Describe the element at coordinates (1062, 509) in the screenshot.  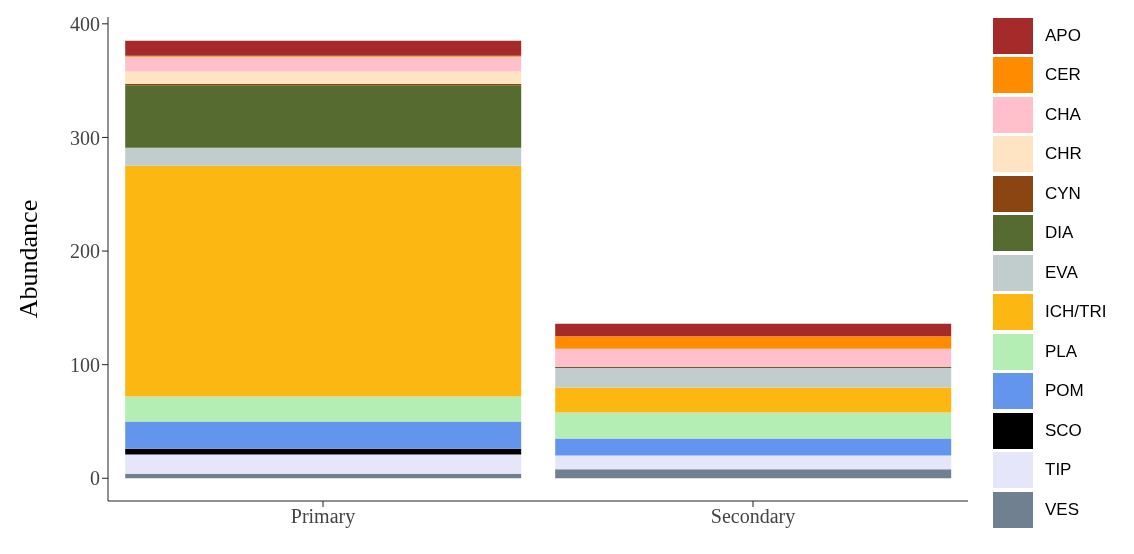
I see `legend-label: VES` at that location.